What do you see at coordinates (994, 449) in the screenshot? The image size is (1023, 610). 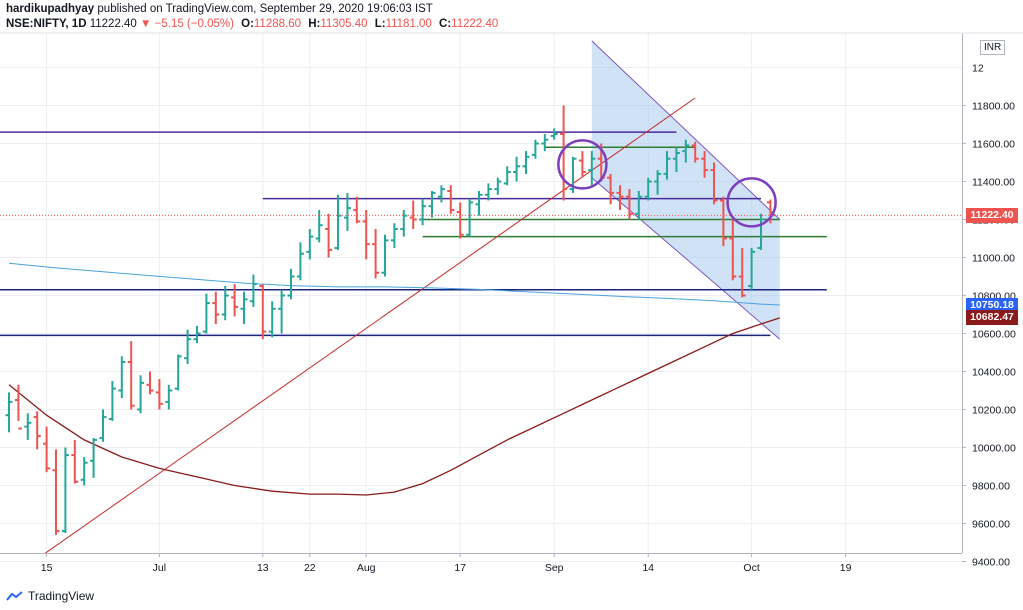 I see `price-tick-label: 10000.00` at bounding box center [994, 449].